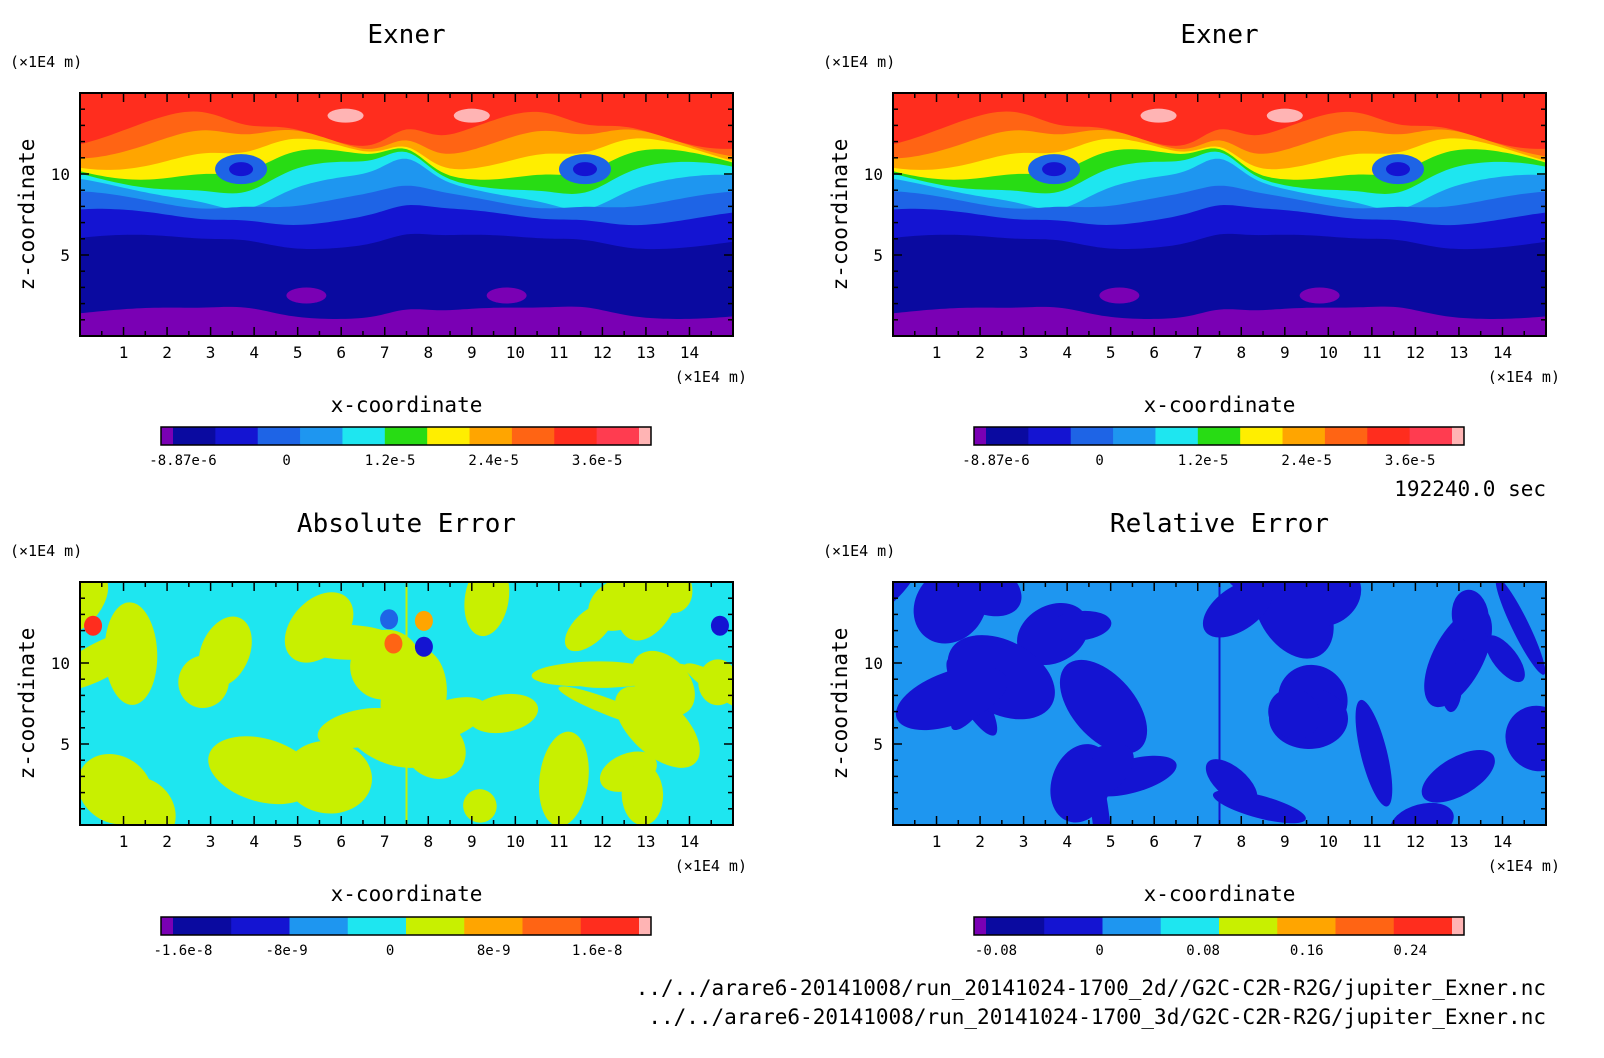 The width and height of the screenshot is (1604, 1058). I want to click on y-tick-label: 5, so click(878, 255).